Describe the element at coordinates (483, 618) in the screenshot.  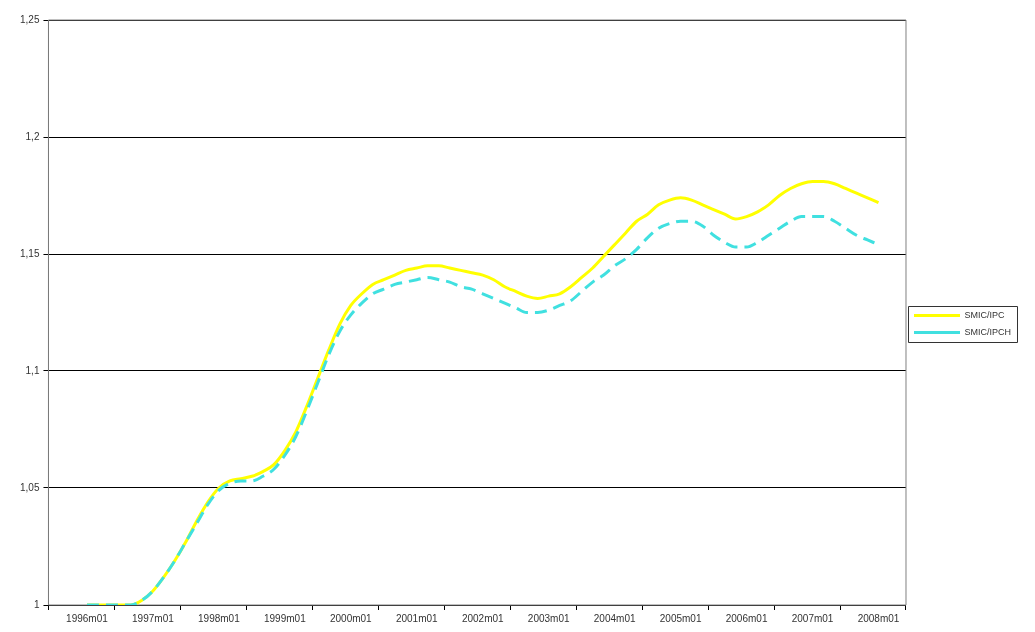
I see `x-tick-label: 2002m01` at that location.